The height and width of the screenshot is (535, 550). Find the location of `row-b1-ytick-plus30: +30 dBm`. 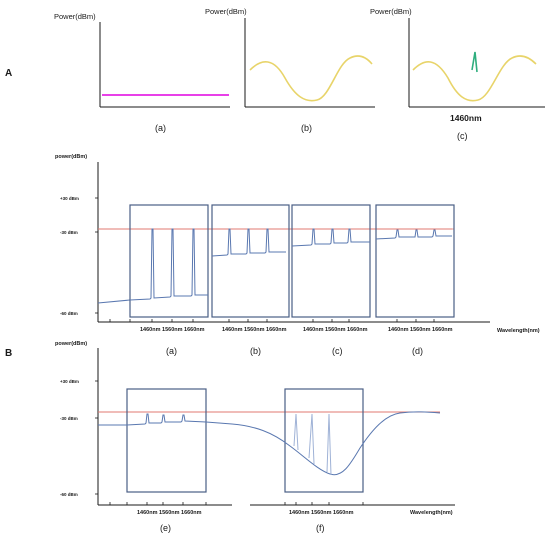

row-b1-ytick-plus30: +30 dBm is located at coordinates (69, 198).